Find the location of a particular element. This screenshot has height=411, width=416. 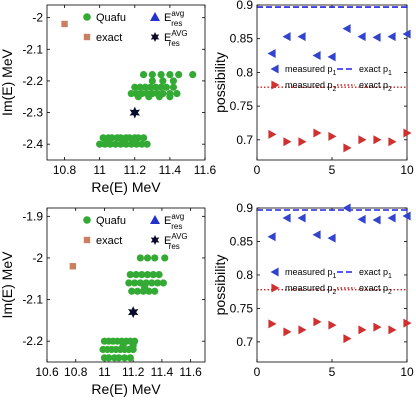

legend-eAVG-sub: res is located at coordinates (174, 246).